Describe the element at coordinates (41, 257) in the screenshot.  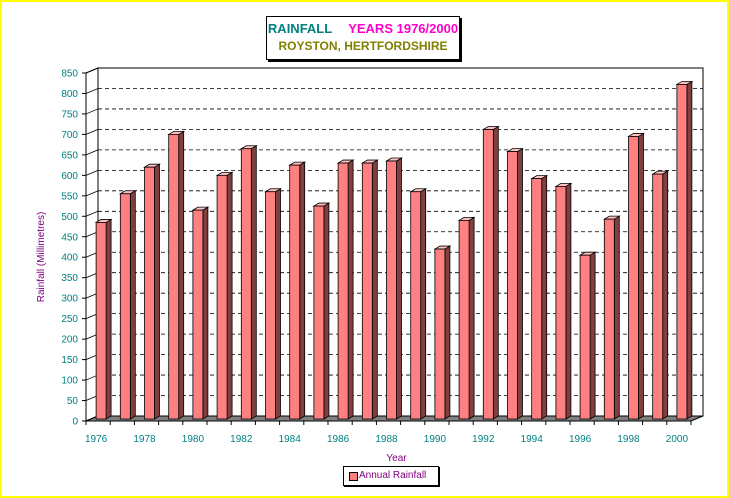
I see `y-axis-title: Rainfall (Millimetres)` at that location.